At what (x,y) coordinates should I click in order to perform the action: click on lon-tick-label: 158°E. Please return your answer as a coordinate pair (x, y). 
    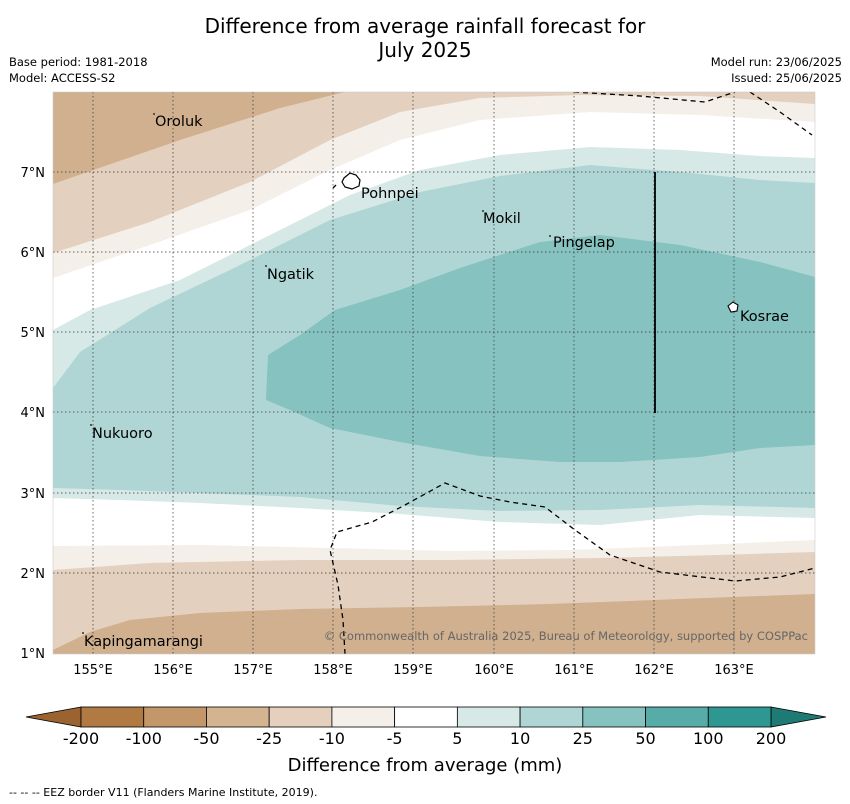
    Looking at the image, I should click on (333, 670).